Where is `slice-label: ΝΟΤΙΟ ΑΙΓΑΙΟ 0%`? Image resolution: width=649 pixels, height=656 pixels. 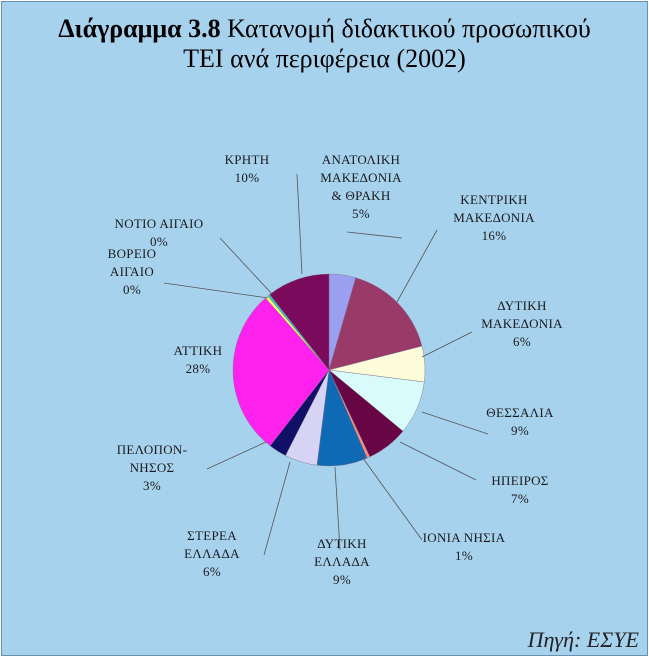
slice-label: ΝΟΤΙΟ ΑΙΓΑΙΟ 0% is located at coordinates (159, 232).